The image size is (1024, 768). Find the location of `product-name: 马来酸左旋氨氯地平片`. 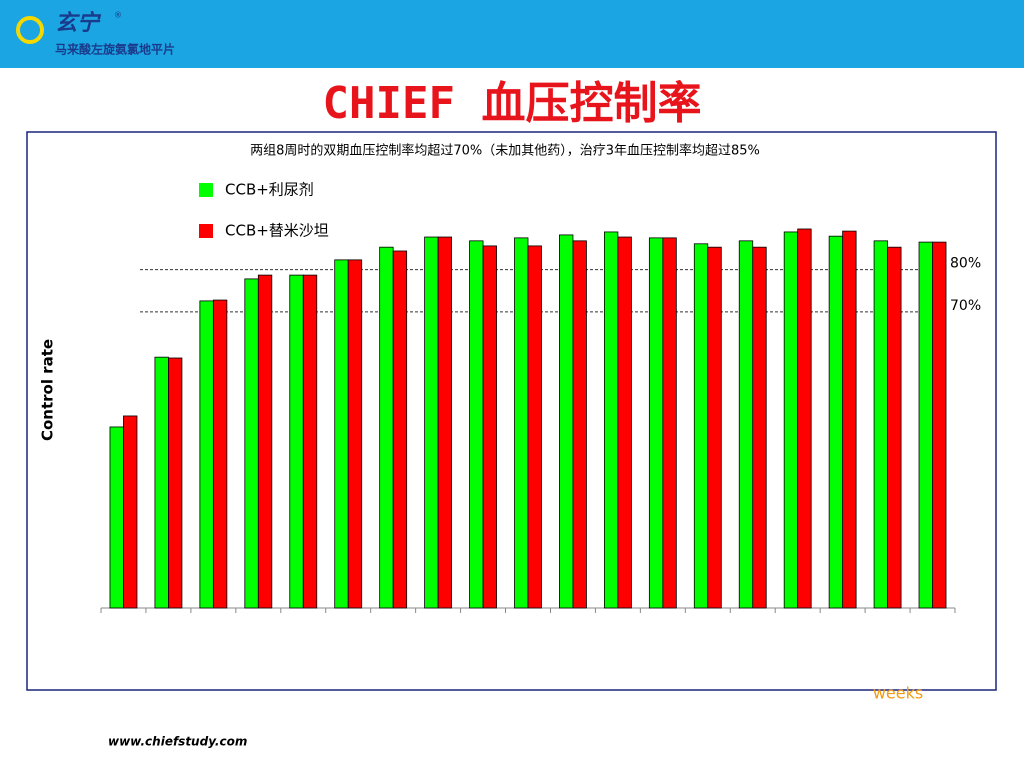

product-name: 马来酸左旋氨氯地平片 is located at coordinates (115, 49).